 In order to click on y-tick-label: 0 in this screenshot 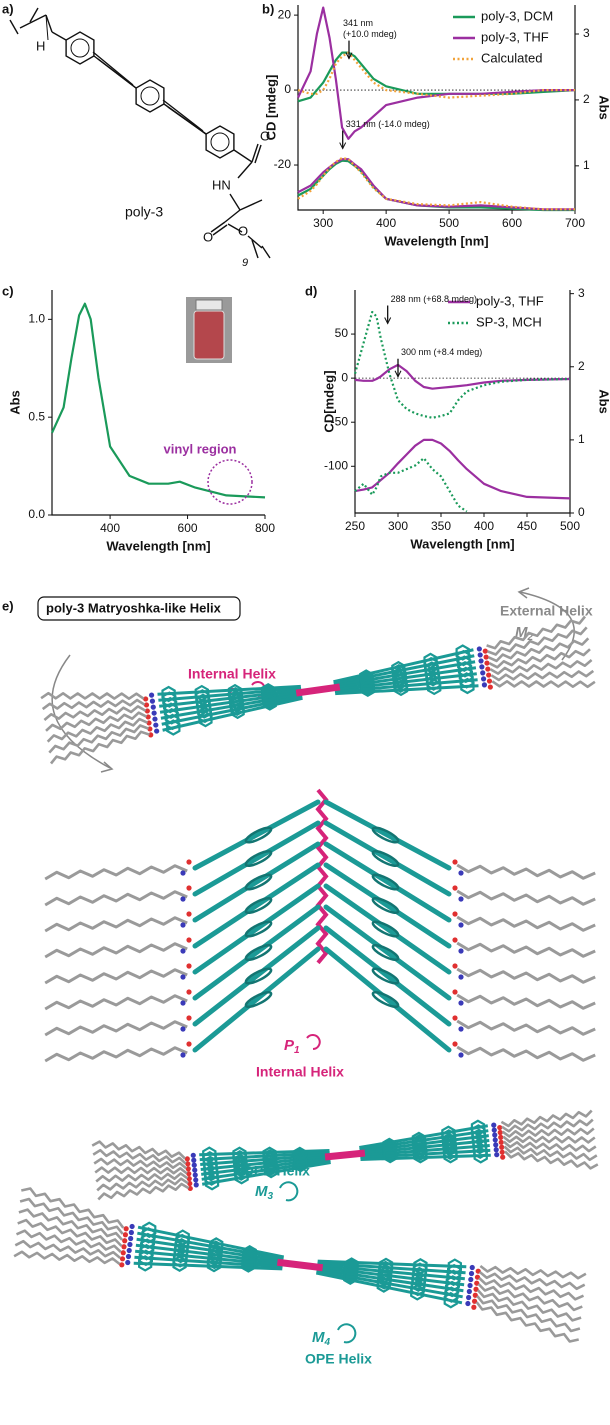, I will do `click(344, 377)`.